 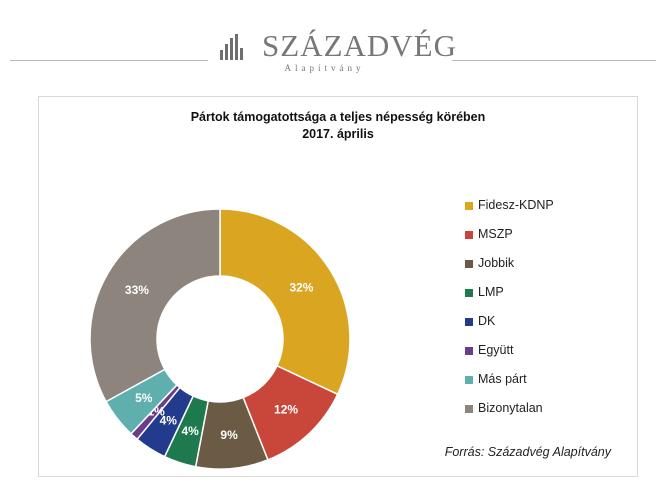 What do you see at coordinates (324, 68) in the screenshot?
I see `logo-subtitle: Alapítvány` at bounding box center [324, 68].